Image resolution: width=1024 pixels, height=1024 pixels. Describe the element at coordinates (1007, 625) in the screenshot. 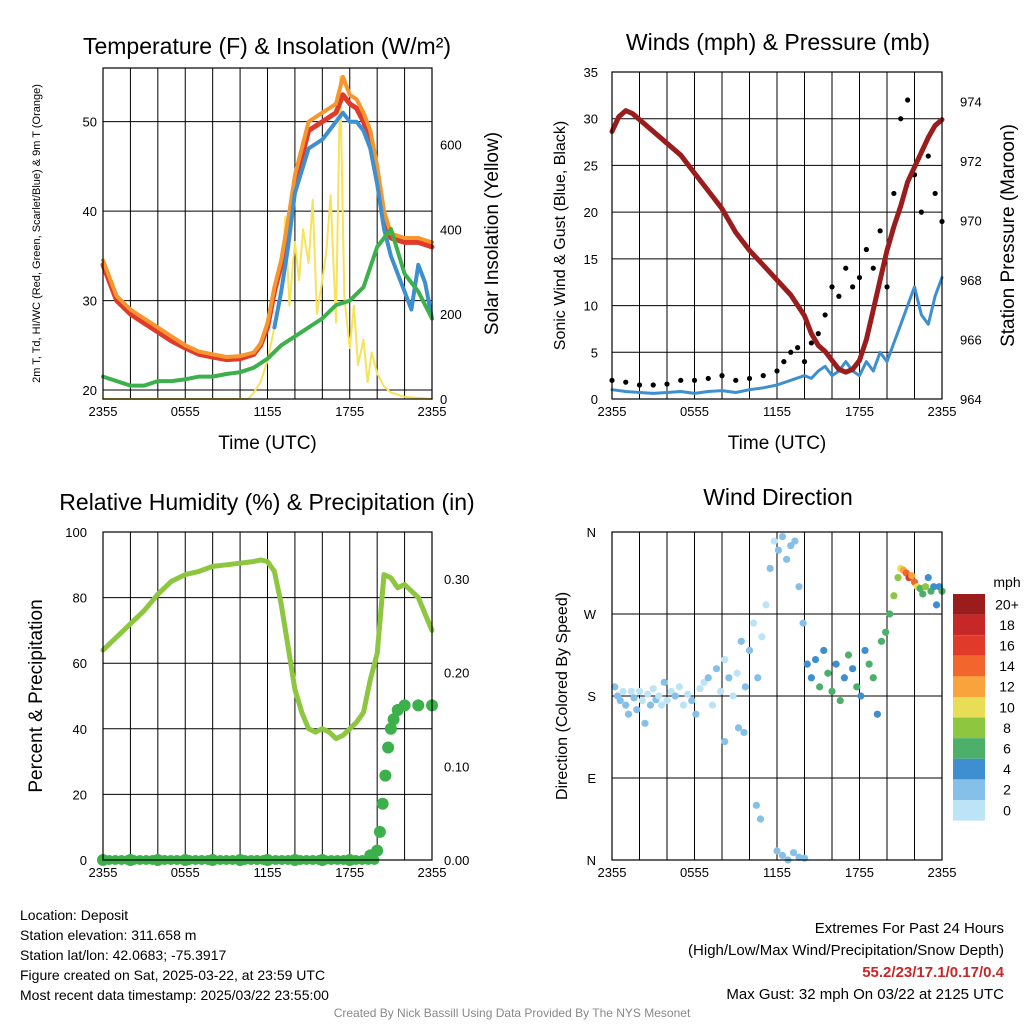

I see `legend-label: 18` at that location.